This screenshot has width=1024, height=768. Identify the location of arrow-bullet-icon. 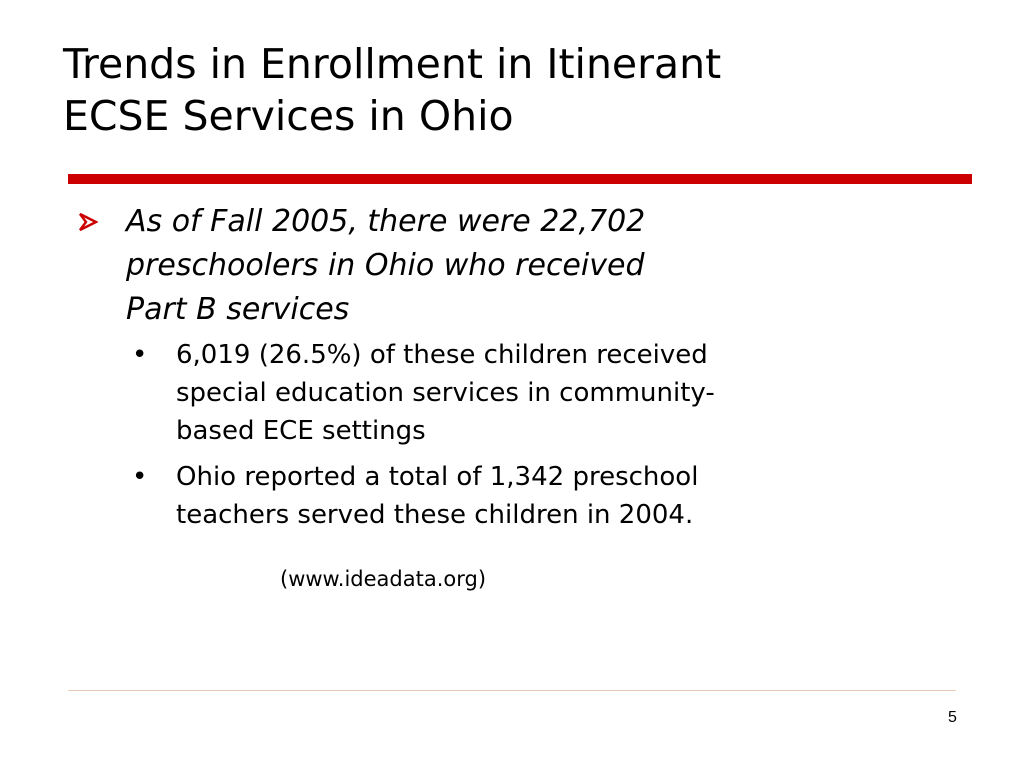
(88, 222).